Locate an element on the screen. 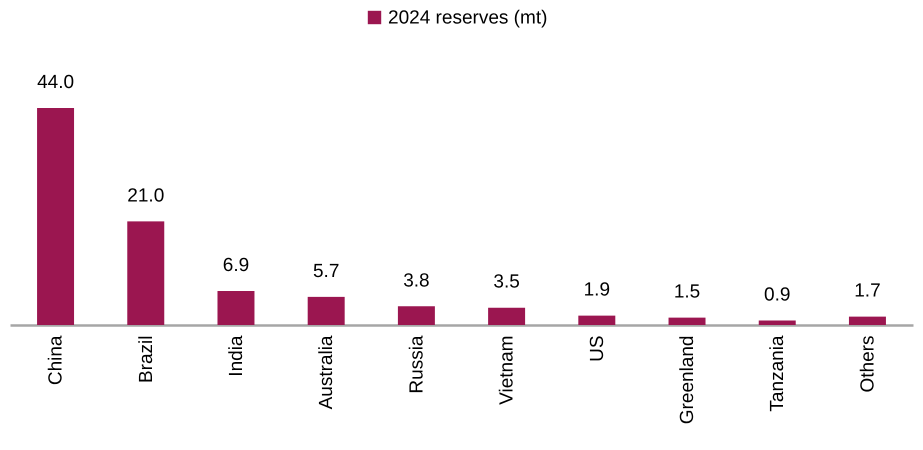 This screenshot has height=450, width=923. x-tick-label: Australia is located at coordinates (327, 372).